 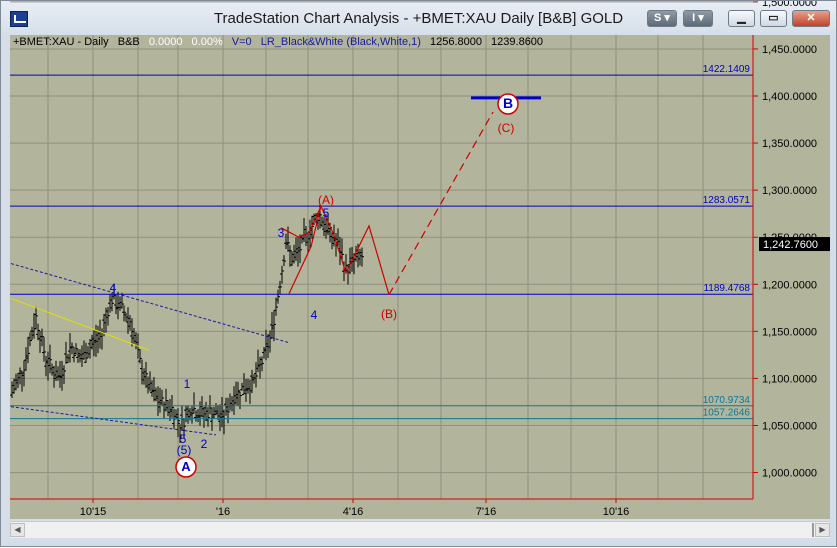 What do you see at coordinates (791, 267) in the screenshot?
I see `price-axis` at bounding box center [791, 267].